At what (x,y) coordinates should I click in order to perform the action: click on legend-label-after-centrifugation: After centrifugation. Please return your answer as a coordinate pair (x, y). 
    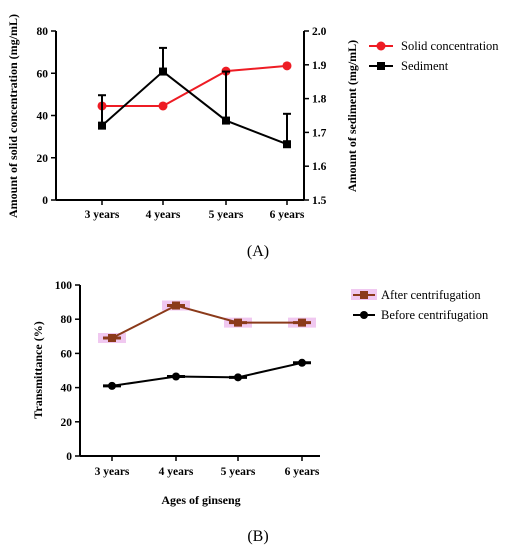
    Looking at the image, I should click on (431, 295).